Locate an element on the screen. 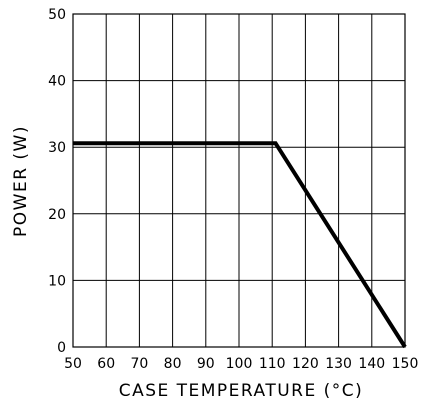 The width and height of the screenshot is (425, 402). x-tick-label: 150 is located at coordinates (405, 364).